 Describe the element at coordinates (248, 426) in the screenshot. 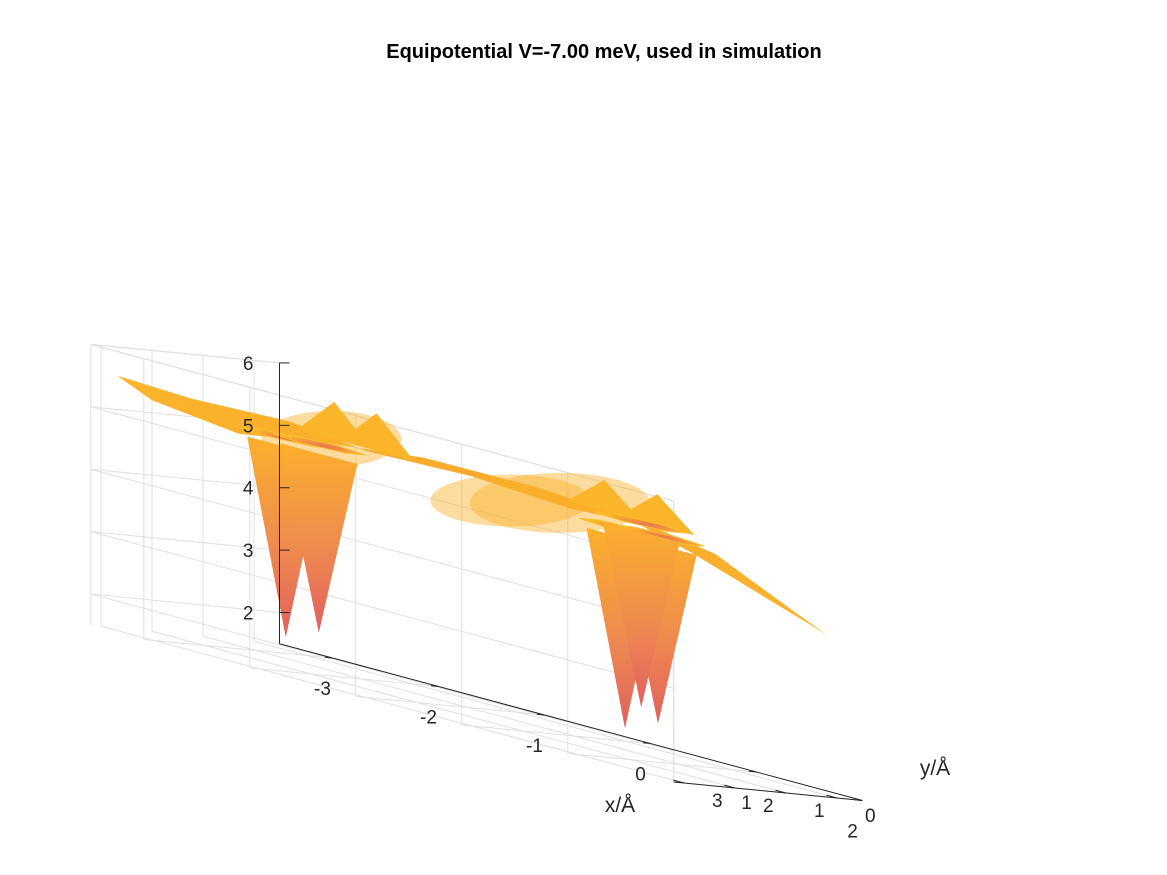

I see `z-tick-label: 5` at that location.